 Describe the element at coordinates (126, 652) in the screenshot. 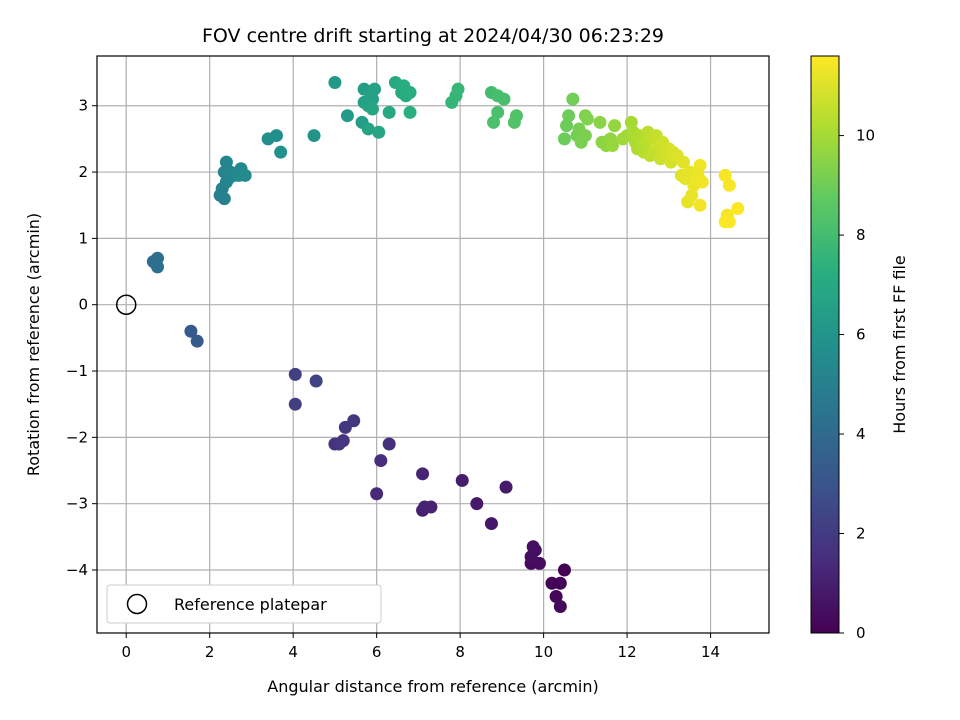

I see `x-tick-label: 0` at that location.